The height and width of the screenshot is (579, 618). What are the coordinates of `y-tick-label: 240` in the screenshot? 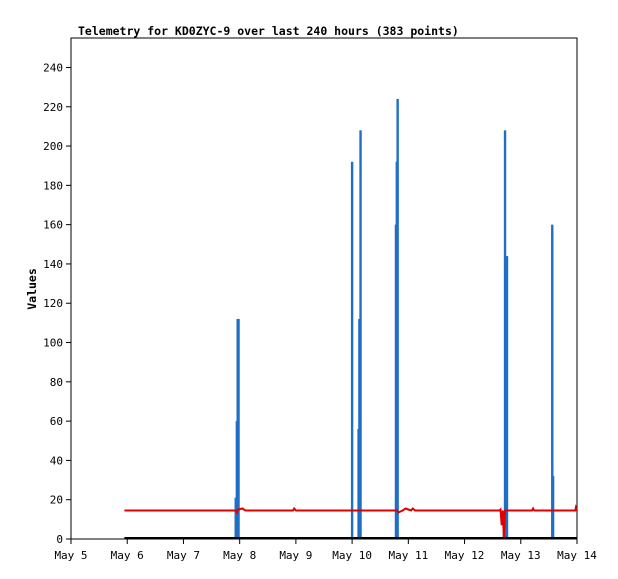 It's located at (53, 67).